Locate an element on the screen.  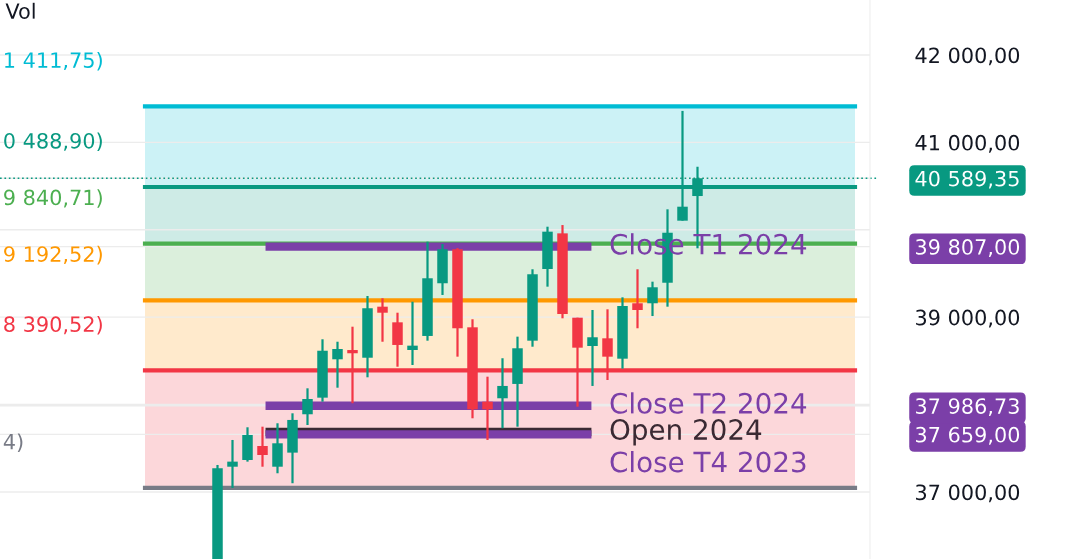
ref-line-label: Close T2 2024 is located at coordinates (708, 403).